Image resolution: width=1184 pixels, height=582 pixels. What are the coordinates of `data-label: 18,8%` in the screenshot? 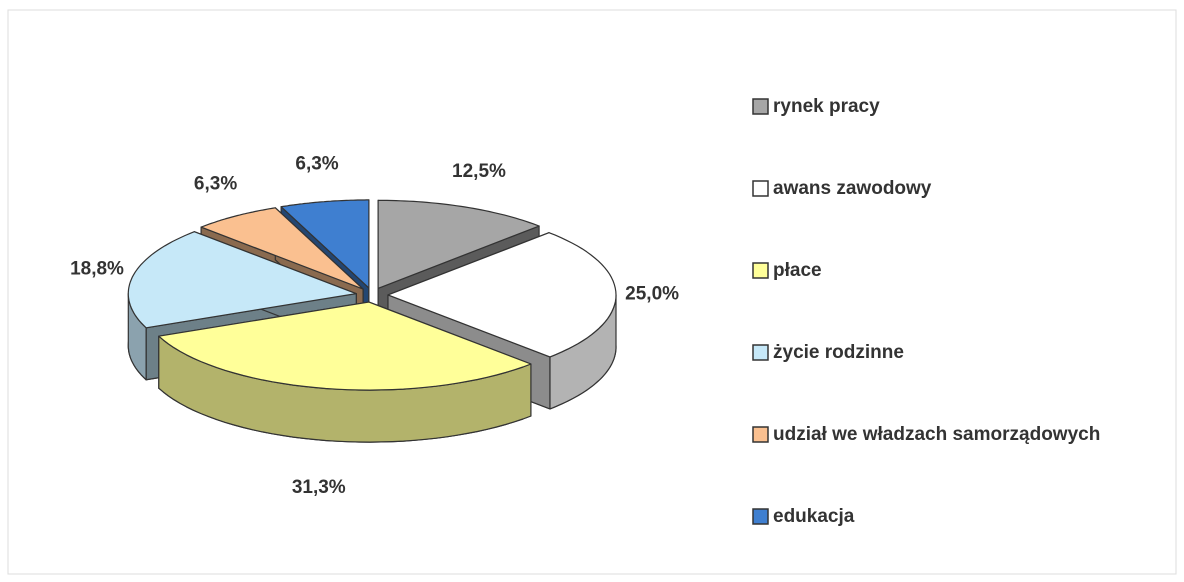 It's located at (97, 269).